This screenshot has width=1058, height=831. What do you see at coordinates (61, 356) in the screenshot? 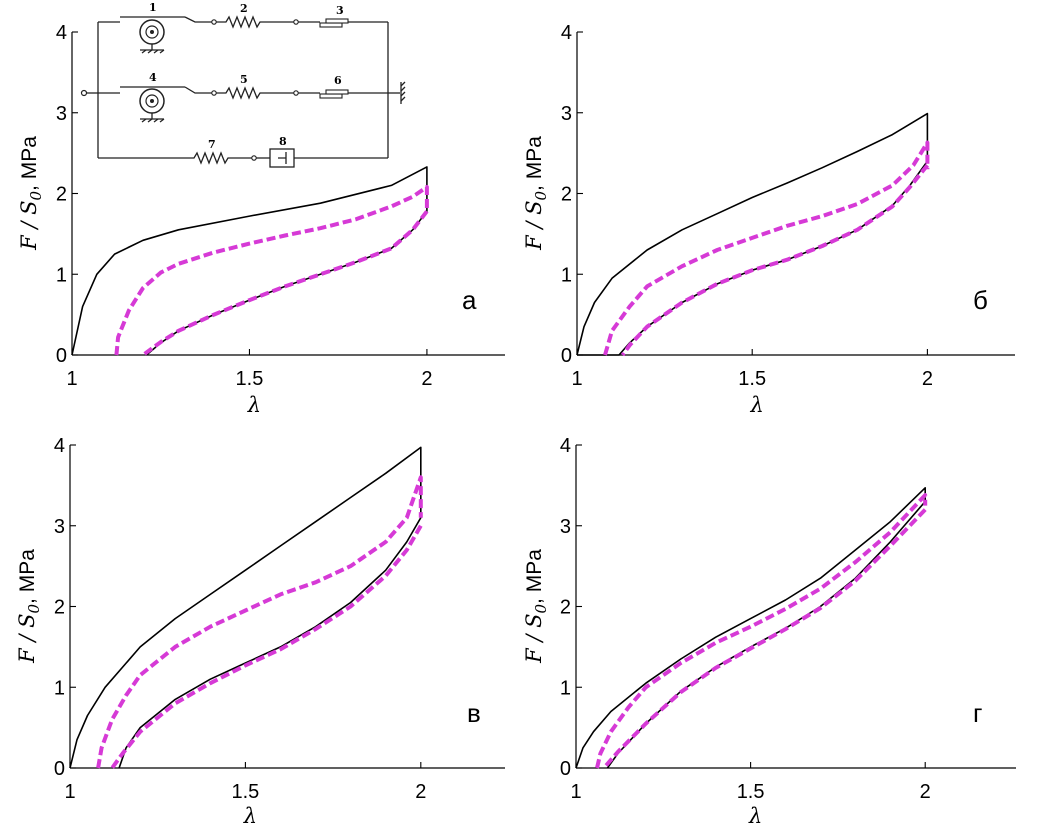
I see `y-tick-label-a-0: 0` at bounding box center [61, 356].